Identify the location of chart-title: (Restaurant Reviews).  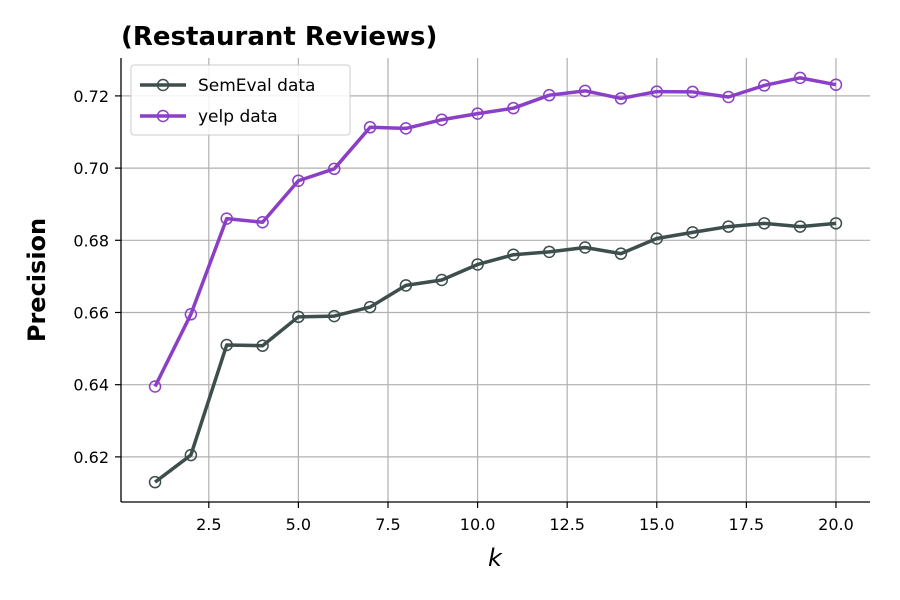
(279, 37).